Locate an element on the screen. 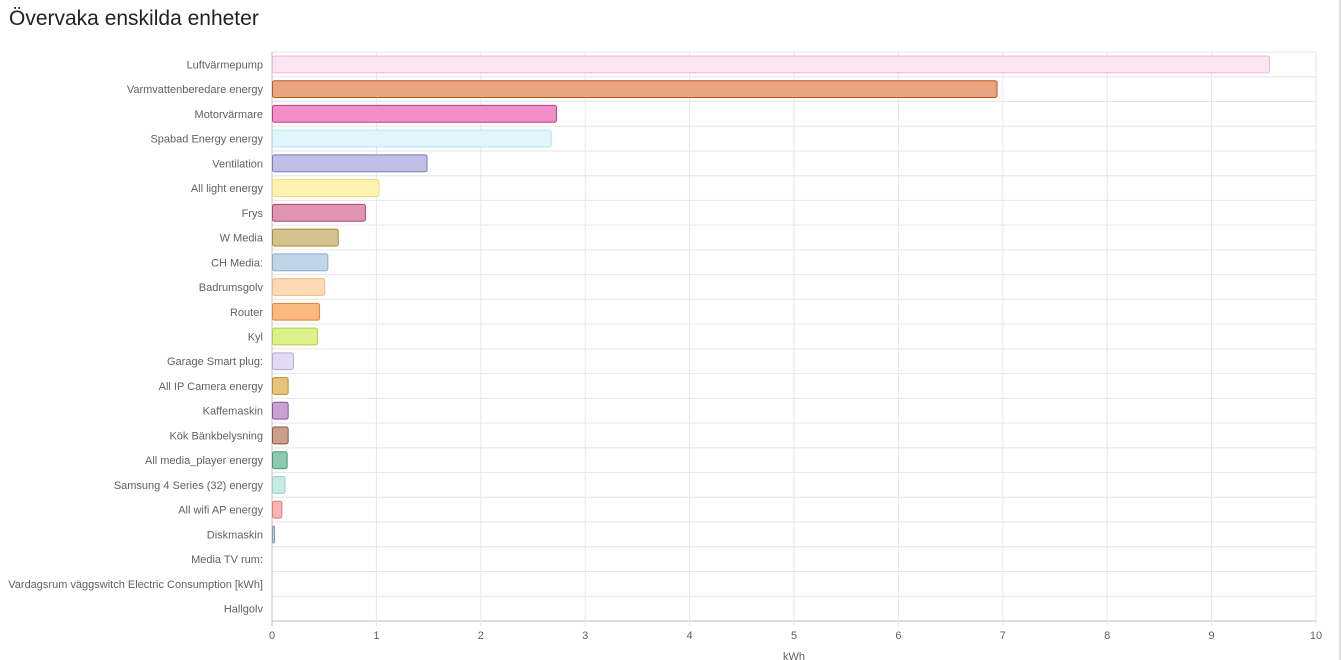  y-tick-label: CH Media: is located at coordinates (237, 263).